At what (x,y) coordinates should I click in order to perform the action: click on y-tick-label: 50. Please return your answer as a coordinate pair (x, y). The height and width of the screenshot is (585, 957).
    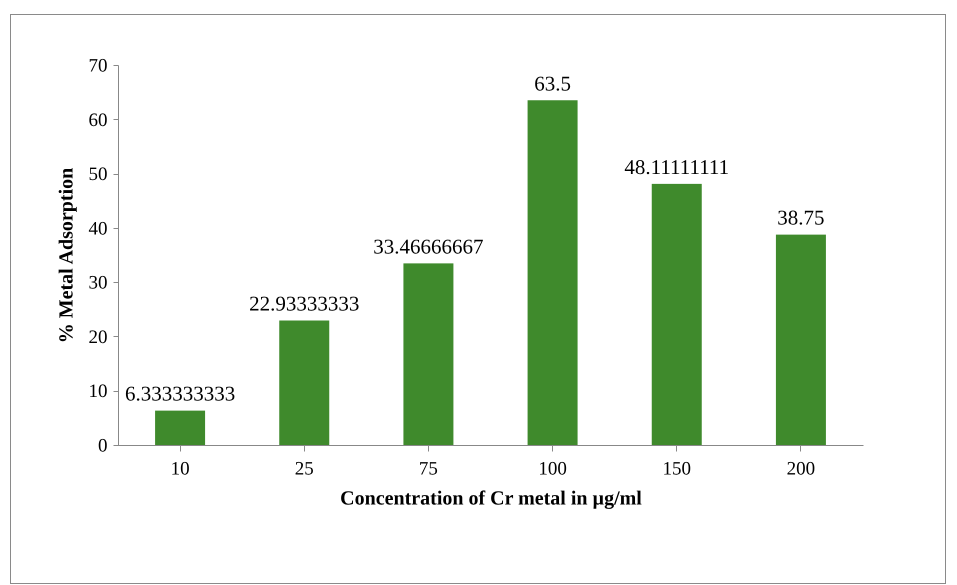
    Looking at the image, I should click on (98, 175).